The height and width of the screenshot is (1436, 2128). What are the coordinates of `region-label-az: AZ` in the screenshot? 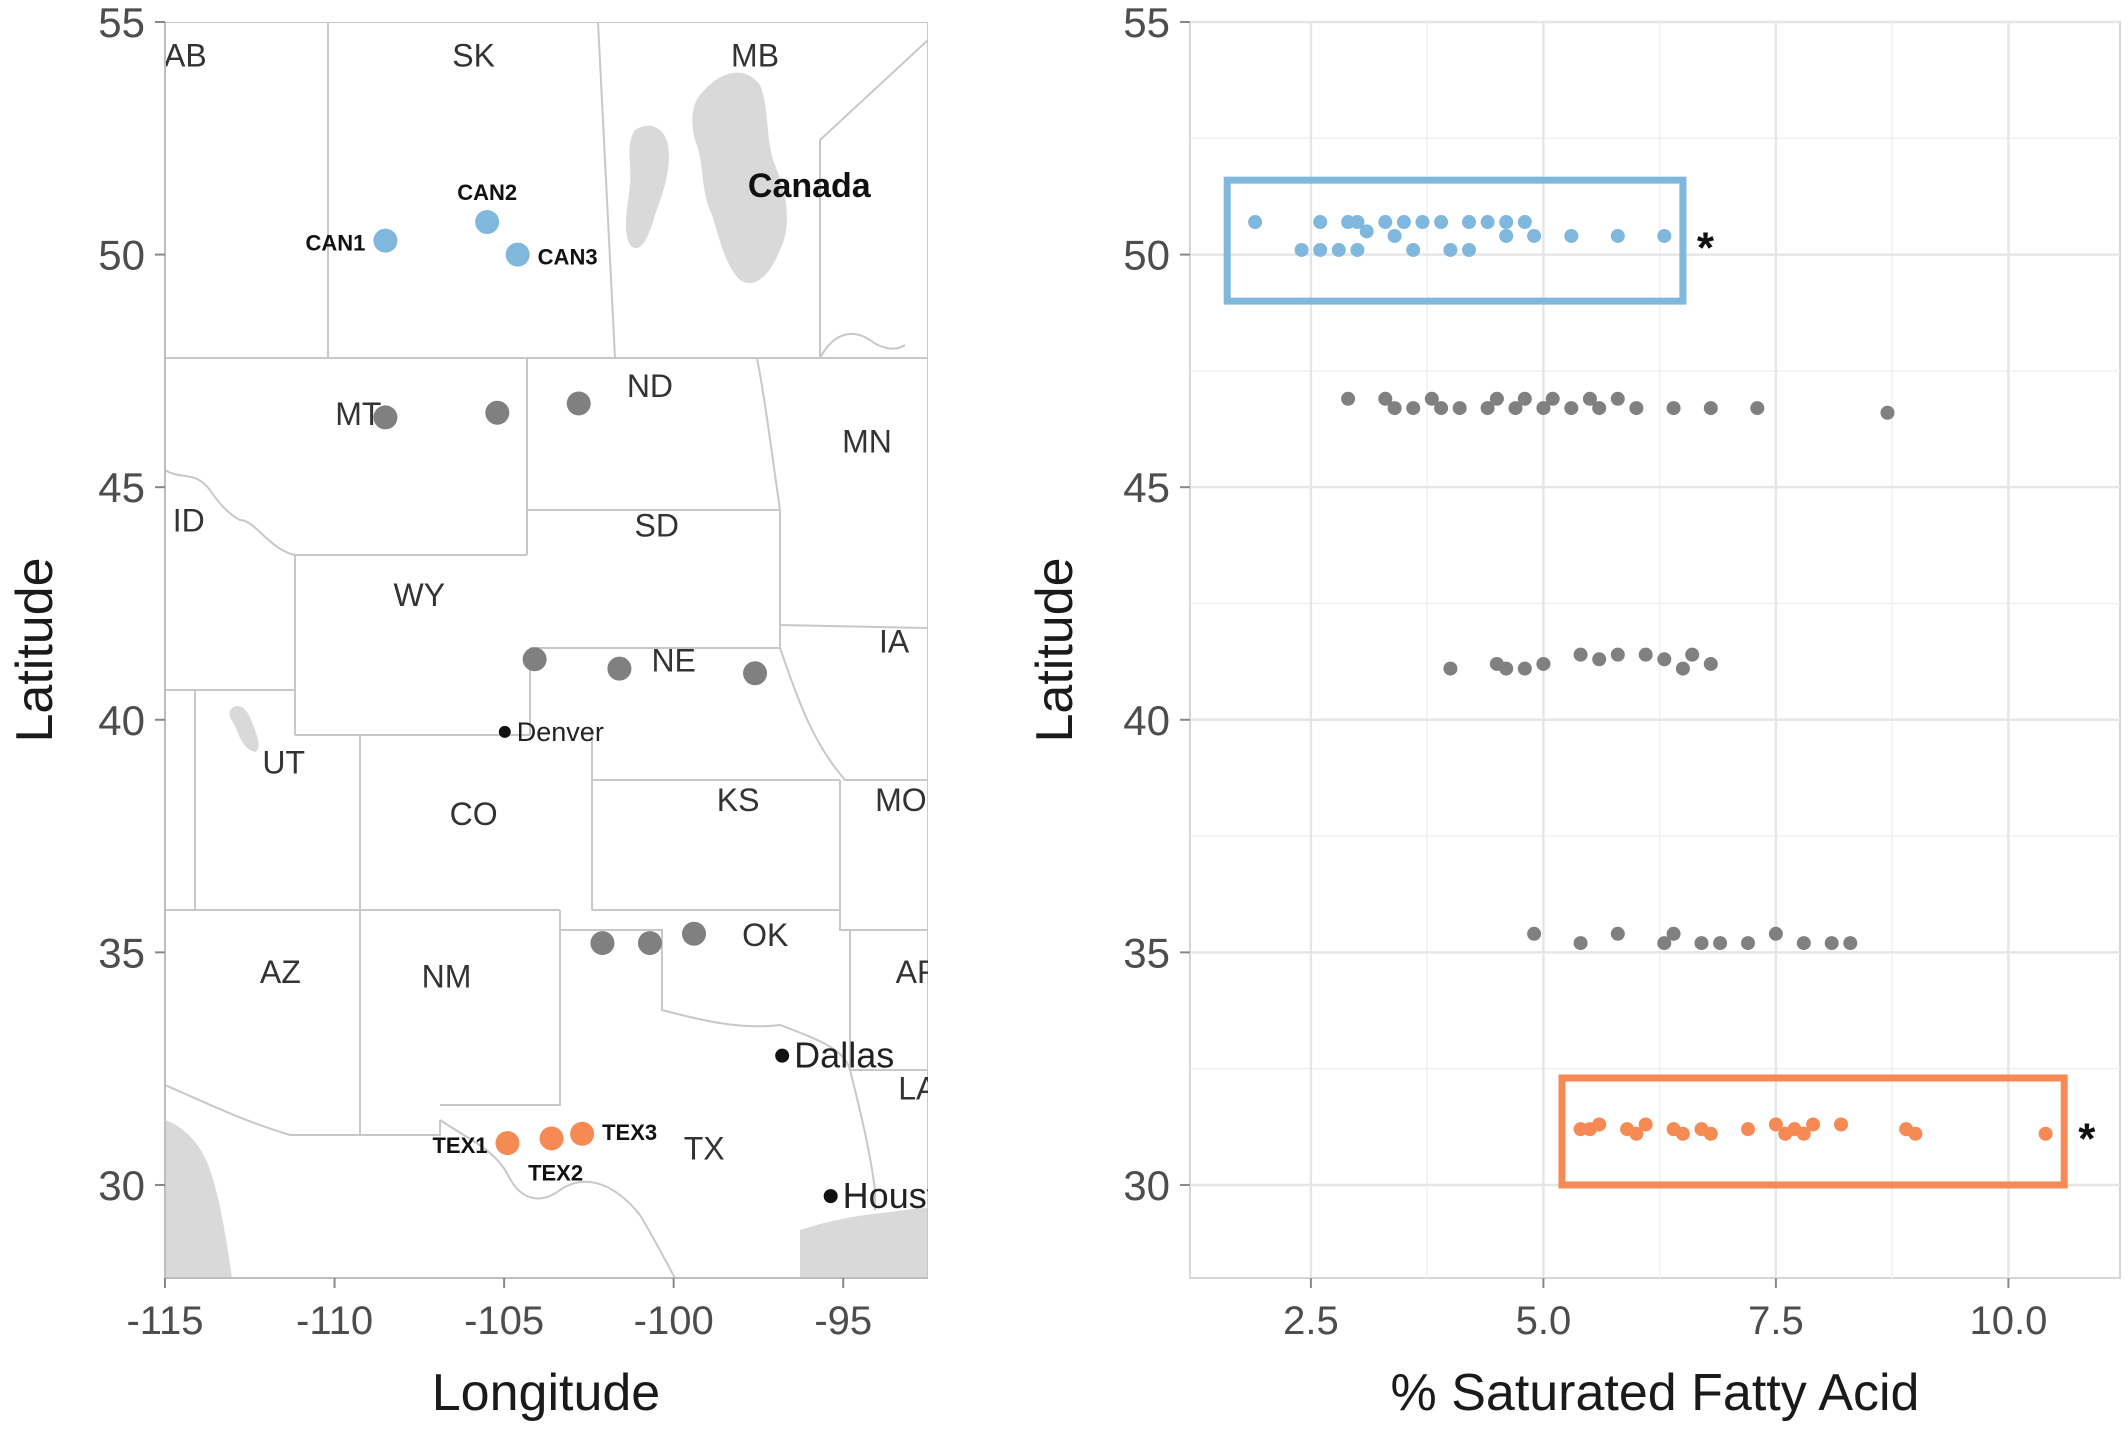 It's located at (280, 972).